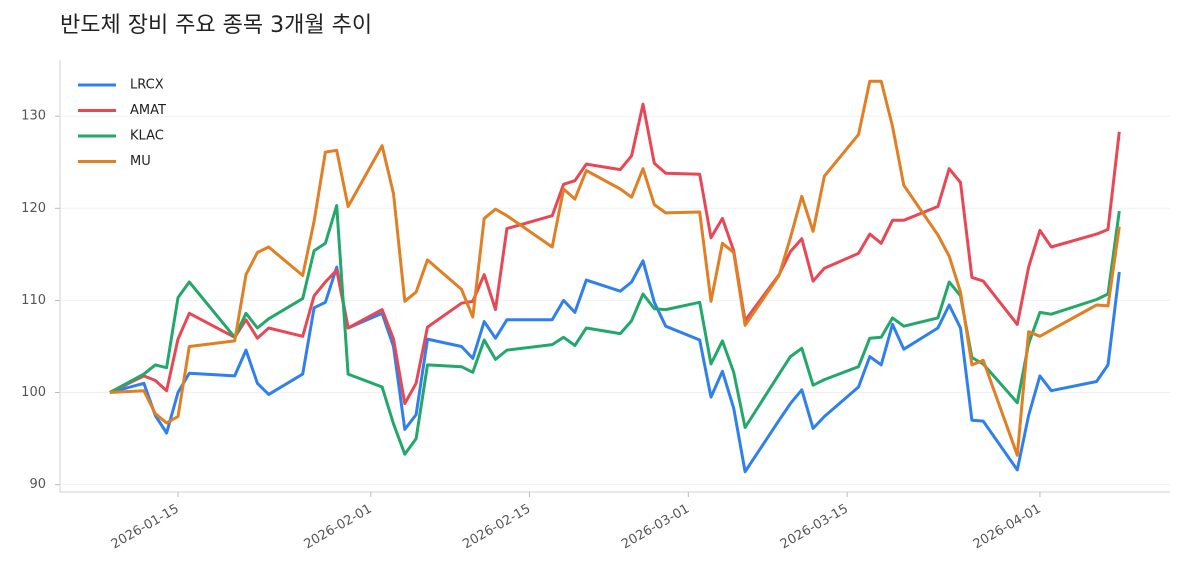 The height and width of the screenshot is (585, 1185). I want to click on y-tick-label: 90, so click(37, 484).